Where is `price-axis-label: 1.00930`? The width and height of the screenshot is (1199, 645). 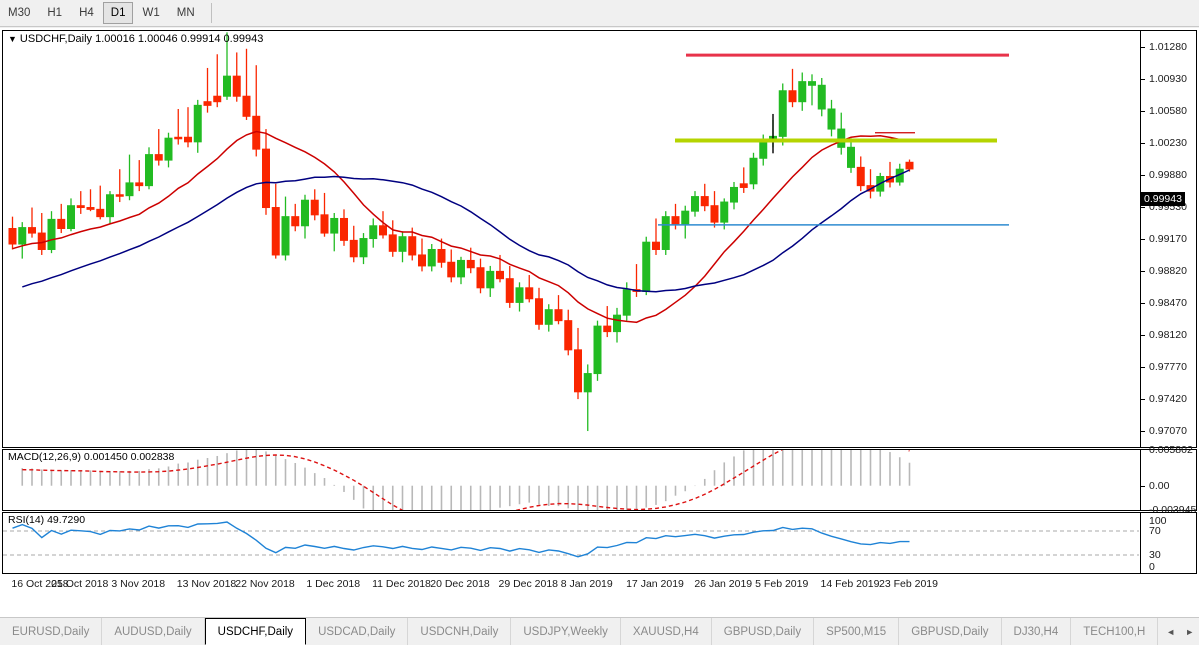
price-axis-label: 1.00930 is located at coordinates (1168, 78).